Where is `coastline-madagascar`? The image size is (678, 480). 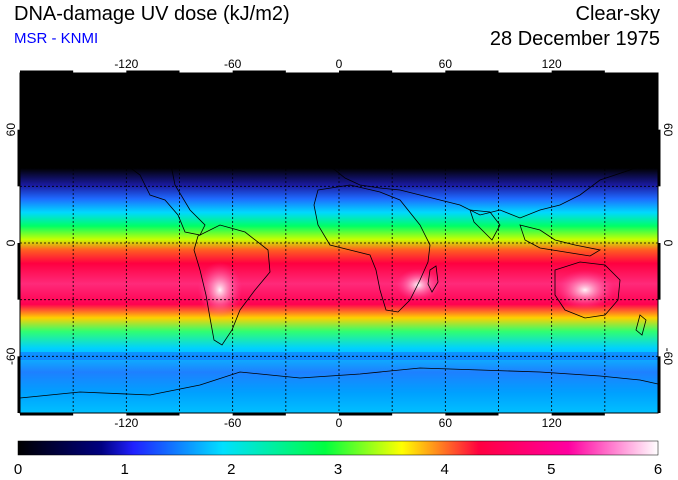 coastline-madagascar is located at coordinates (433, 279).